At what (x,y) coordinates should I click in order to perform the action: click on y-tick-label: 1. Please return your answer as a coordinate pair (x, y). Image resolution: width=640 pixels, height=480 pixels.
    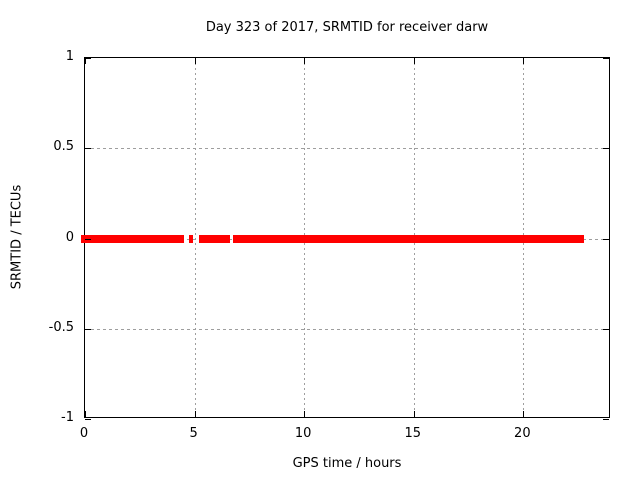
    Looking at the image, I should click on (69, 56).